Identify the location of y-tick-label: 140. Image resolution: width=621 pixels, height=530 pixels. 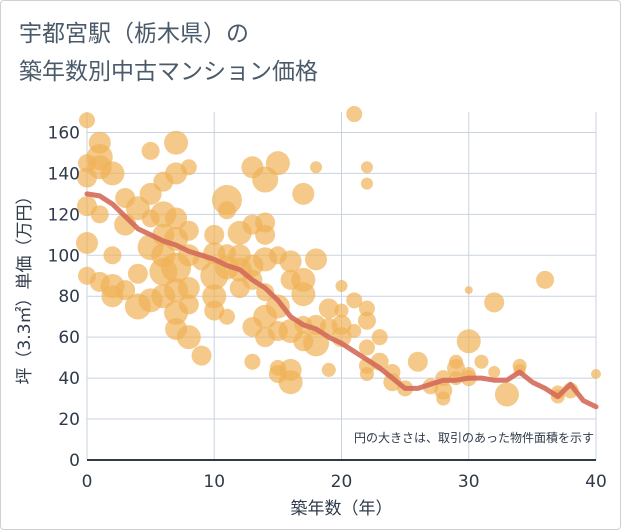
(64, 174).